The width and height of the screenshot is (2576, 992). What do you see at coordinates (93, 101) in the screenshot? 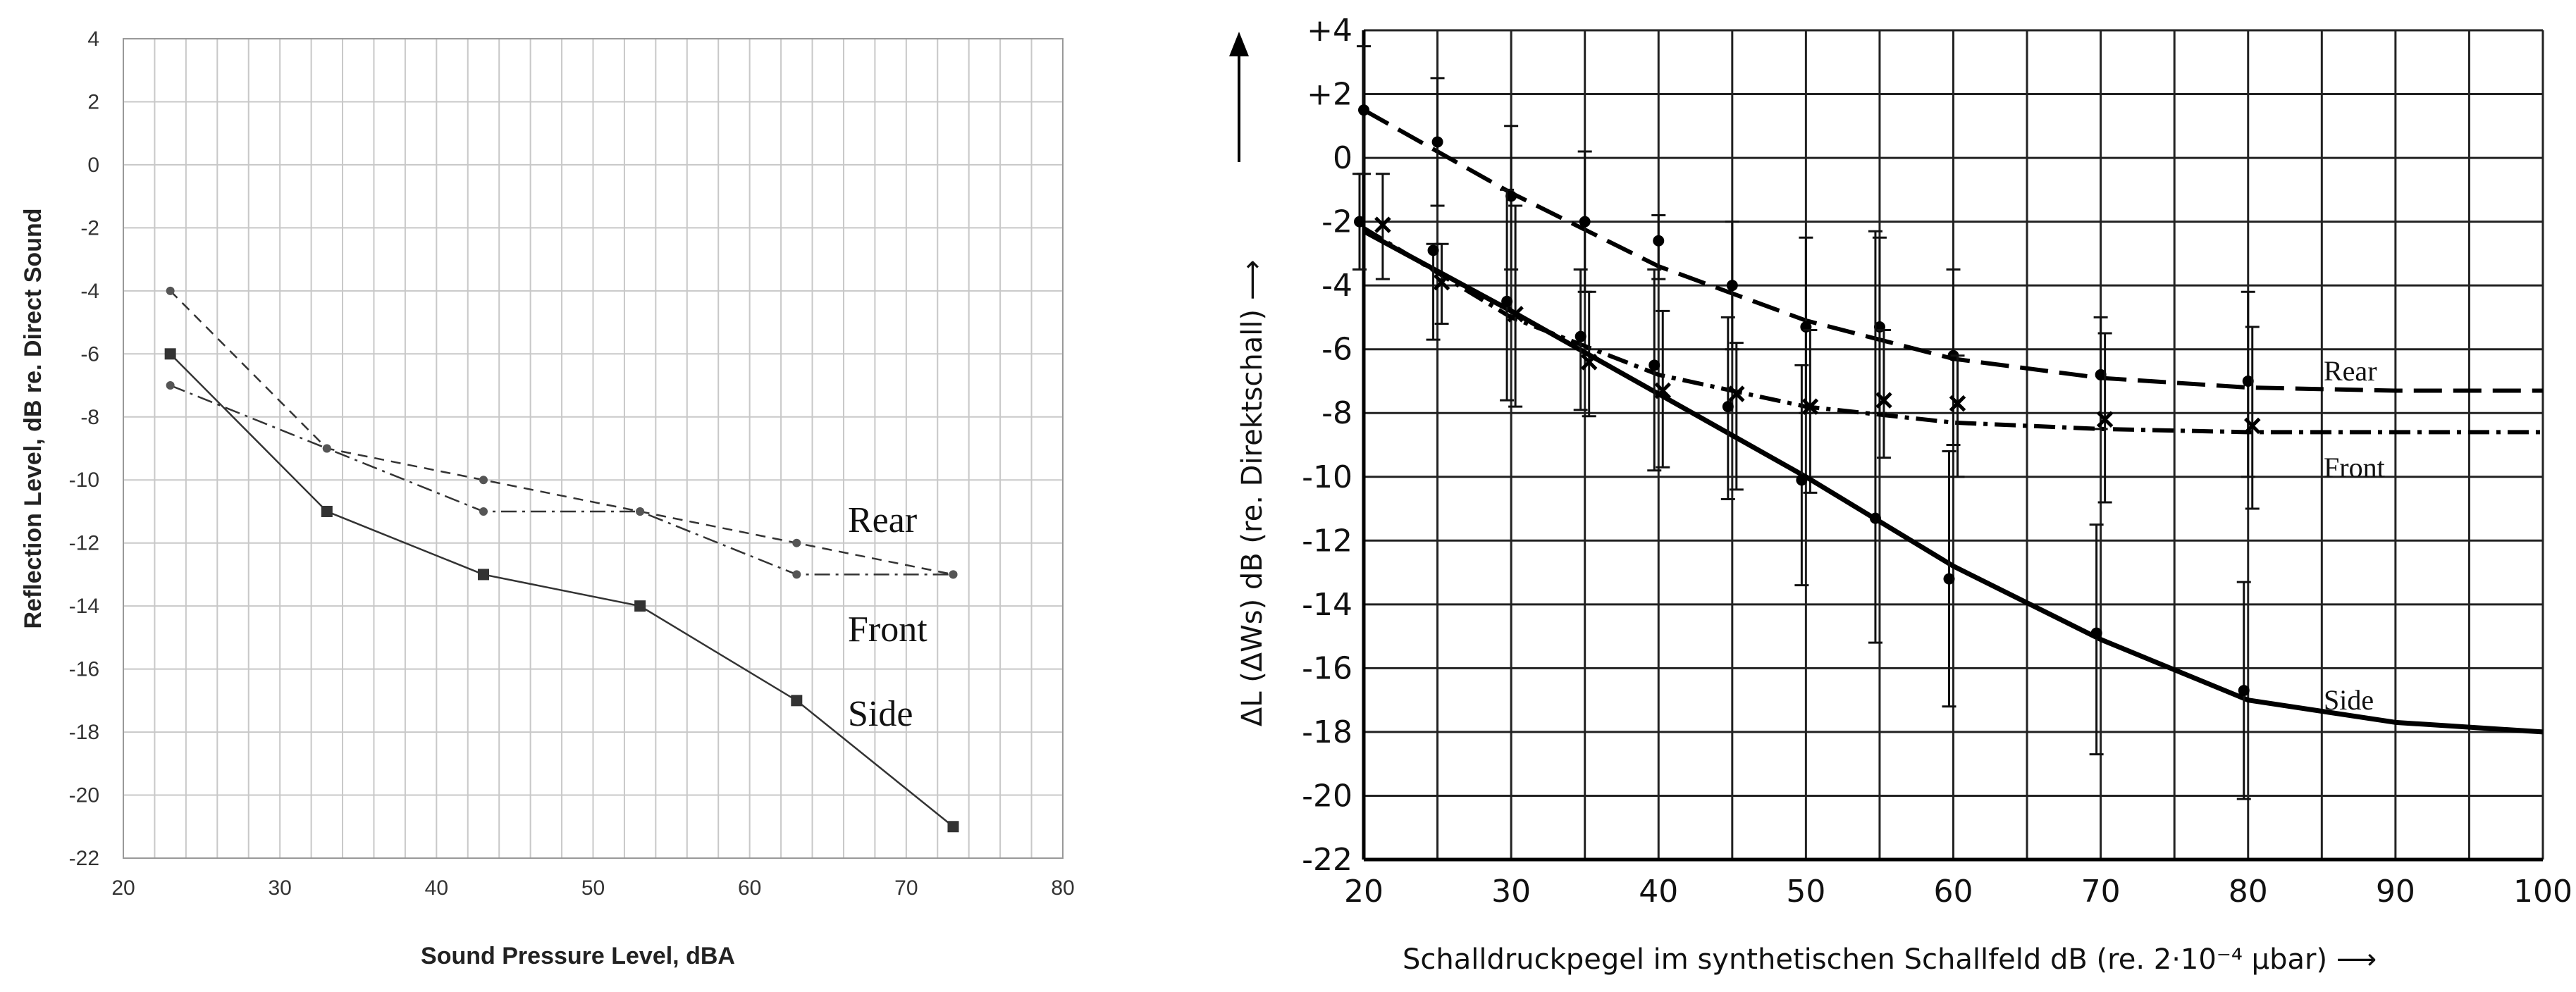
I see `left-y-tick-label: 2` at bounding box center [93, 101].